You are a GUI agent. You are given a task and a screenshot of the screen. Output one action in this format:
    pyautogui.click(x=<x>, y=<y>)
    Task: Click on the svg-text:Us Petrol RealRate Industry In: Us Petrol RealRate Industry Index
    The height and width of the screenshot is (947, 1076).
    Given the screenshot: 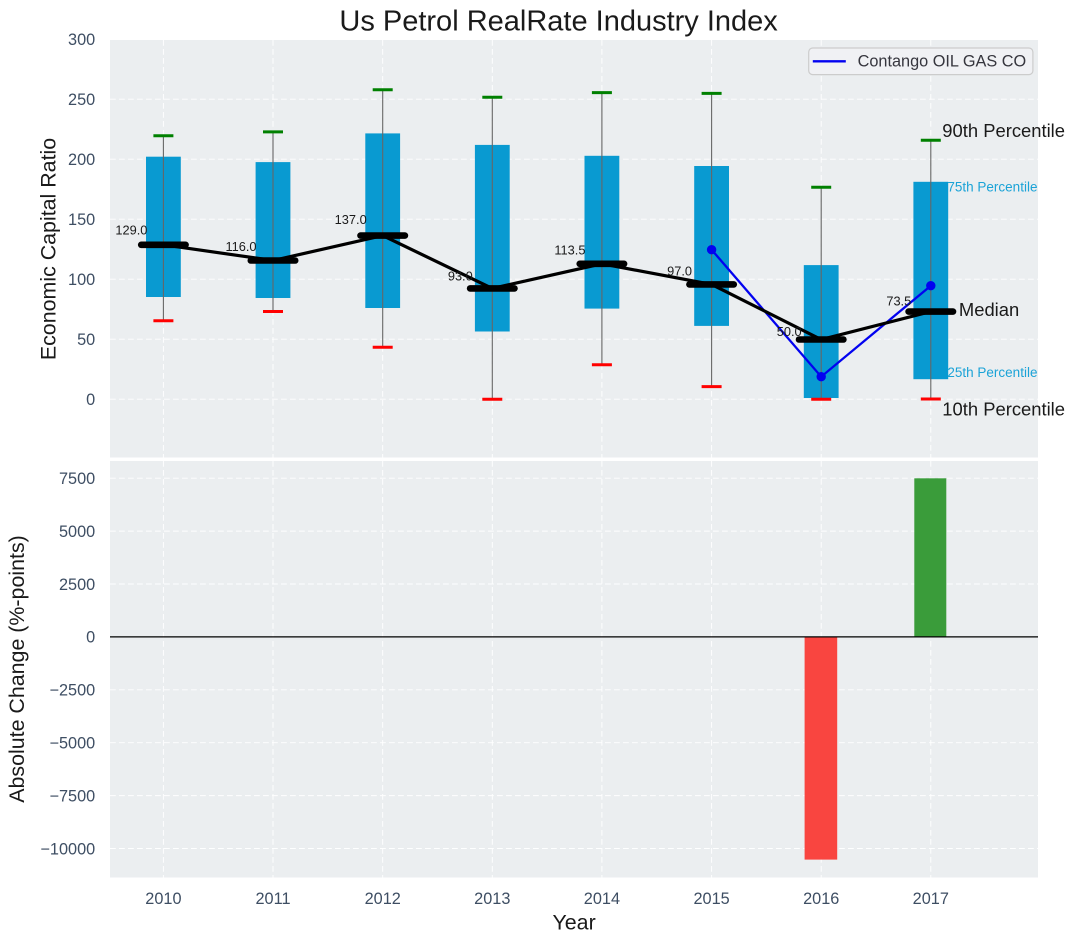 What is the action you would take?
    pyautogui.click(x=558, y=22)
    